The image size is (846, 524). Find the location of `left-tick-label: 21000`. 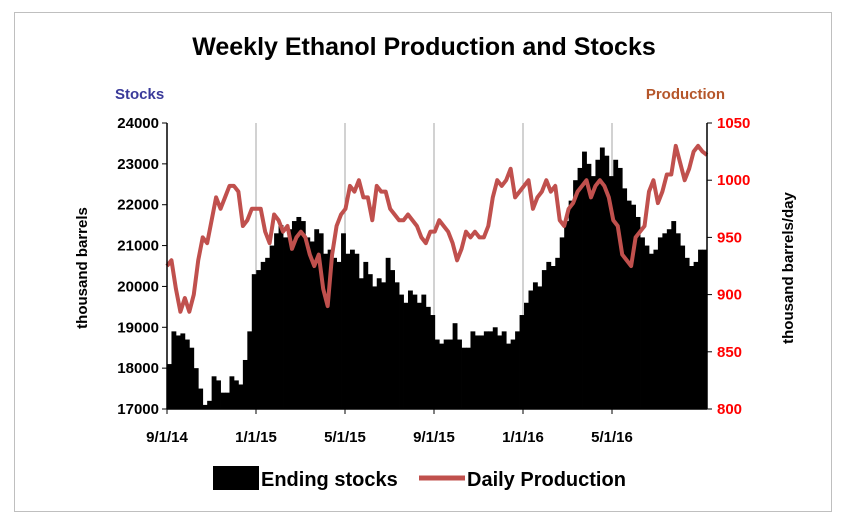

left-tick-label: 21000 is located at coordinates (138, 246).